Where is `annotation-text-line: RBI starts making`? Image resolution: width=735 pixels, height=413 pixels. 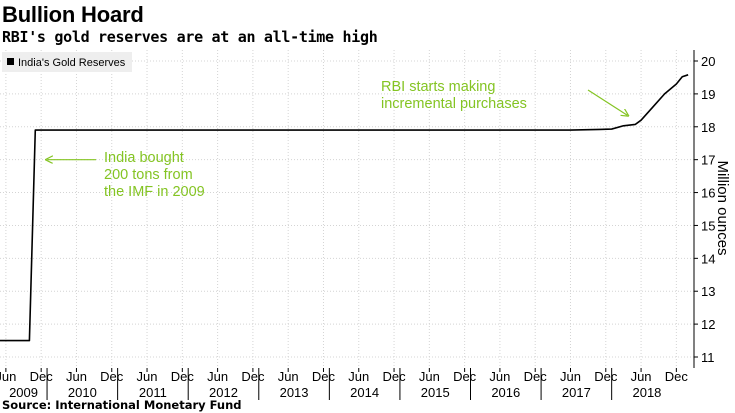
annotation-text-line: RBI starts making is located at coordinates (438, 87).